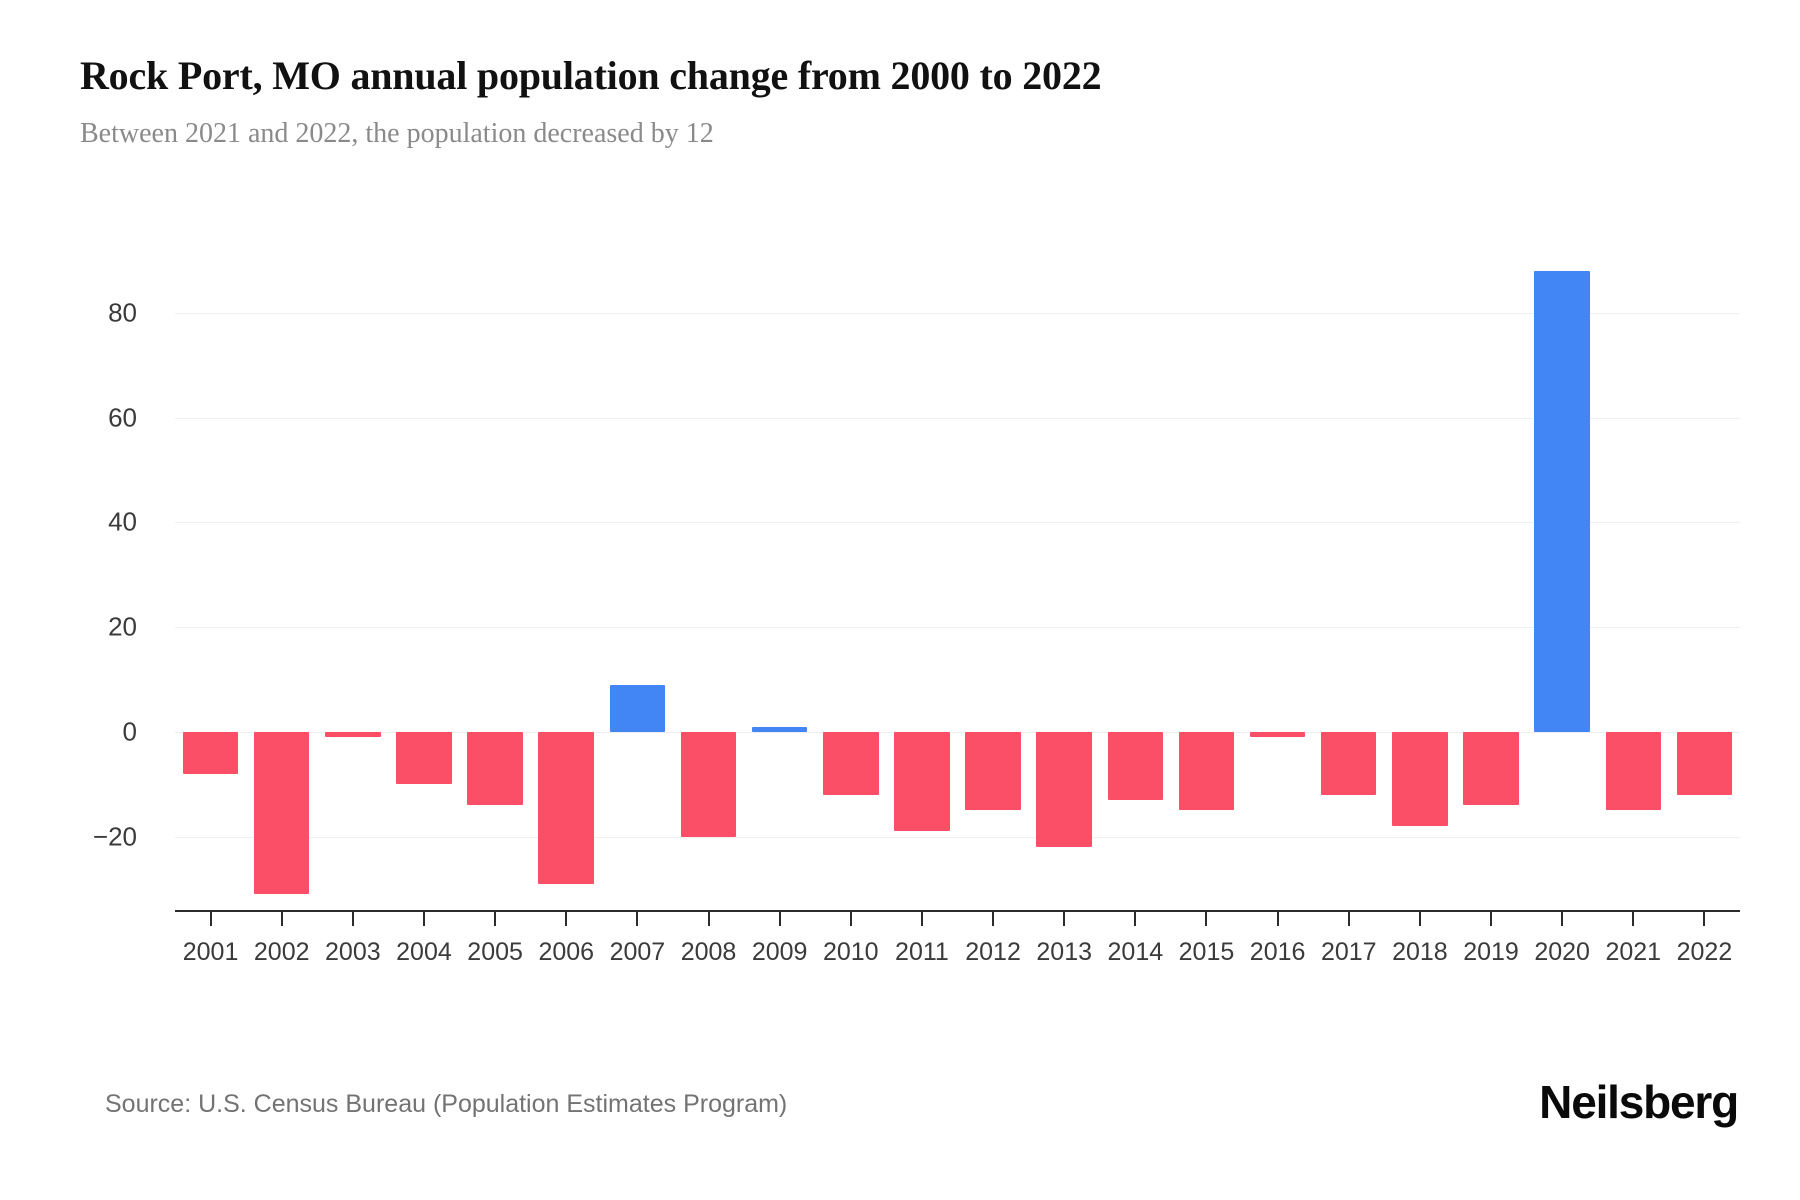  What do you see at coordinates (122, 626) in the screenshot?
I see `y-axis-tick-label: 20` at bounding box center [122, 626].